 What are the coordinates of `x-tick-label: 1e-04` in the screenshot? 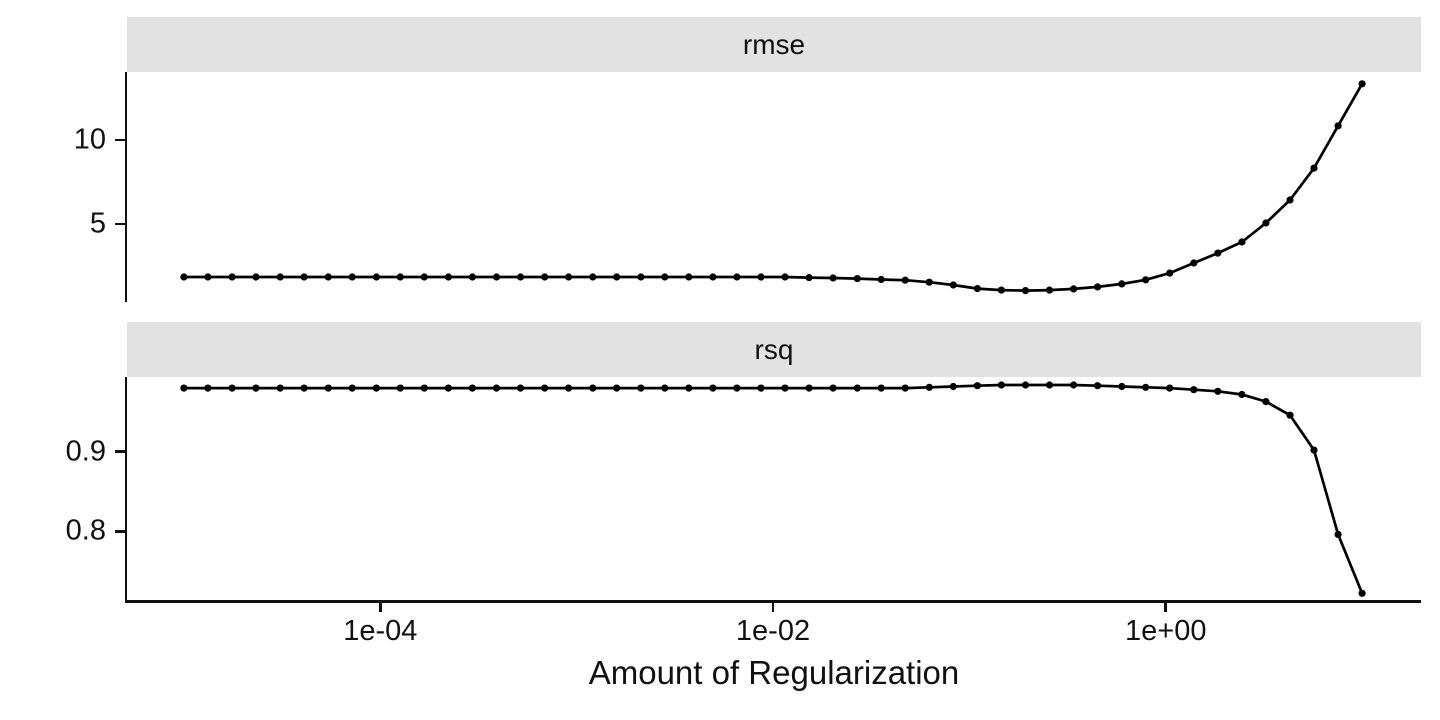 It's located at (380, 631).